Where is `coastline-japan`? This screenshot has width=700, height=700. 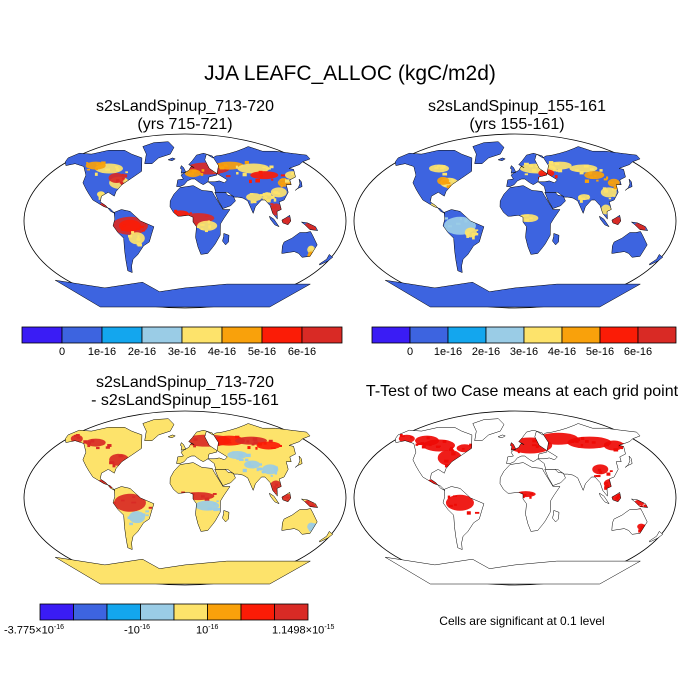
coastline-japan is located at coordinates (629, 461).